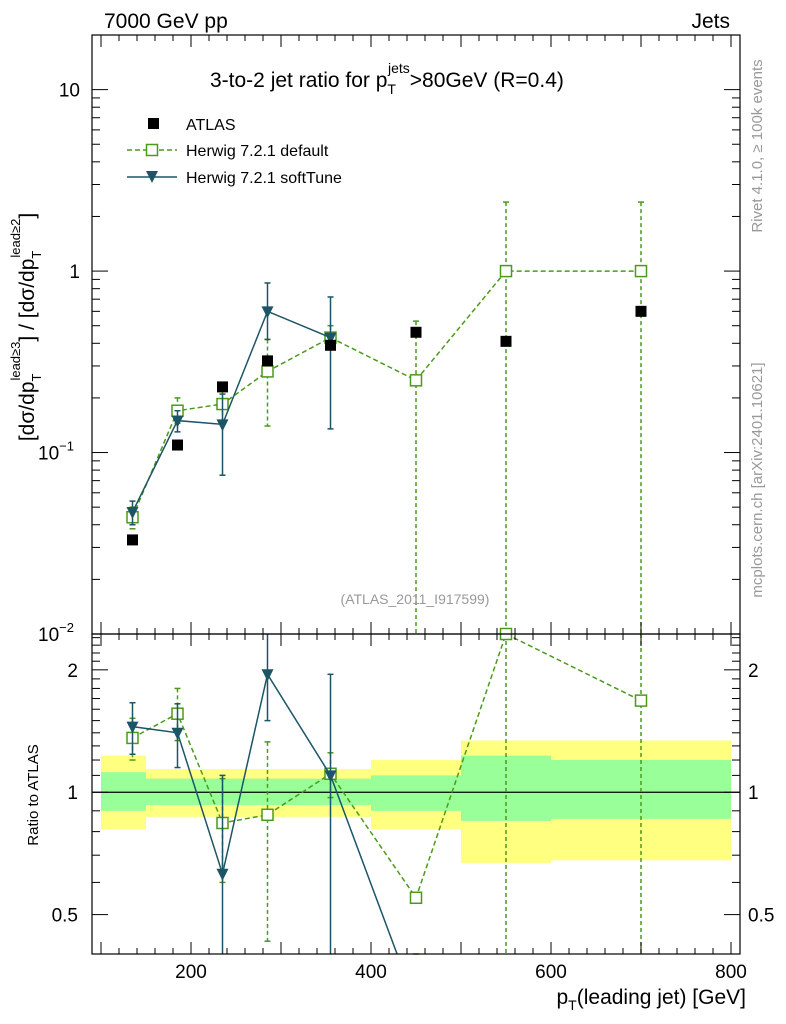 The image size is (786, 1024). Describe the element at coordinates (371, 972) in the screenshot. I see `x-tick-label-400: 400` at that location.